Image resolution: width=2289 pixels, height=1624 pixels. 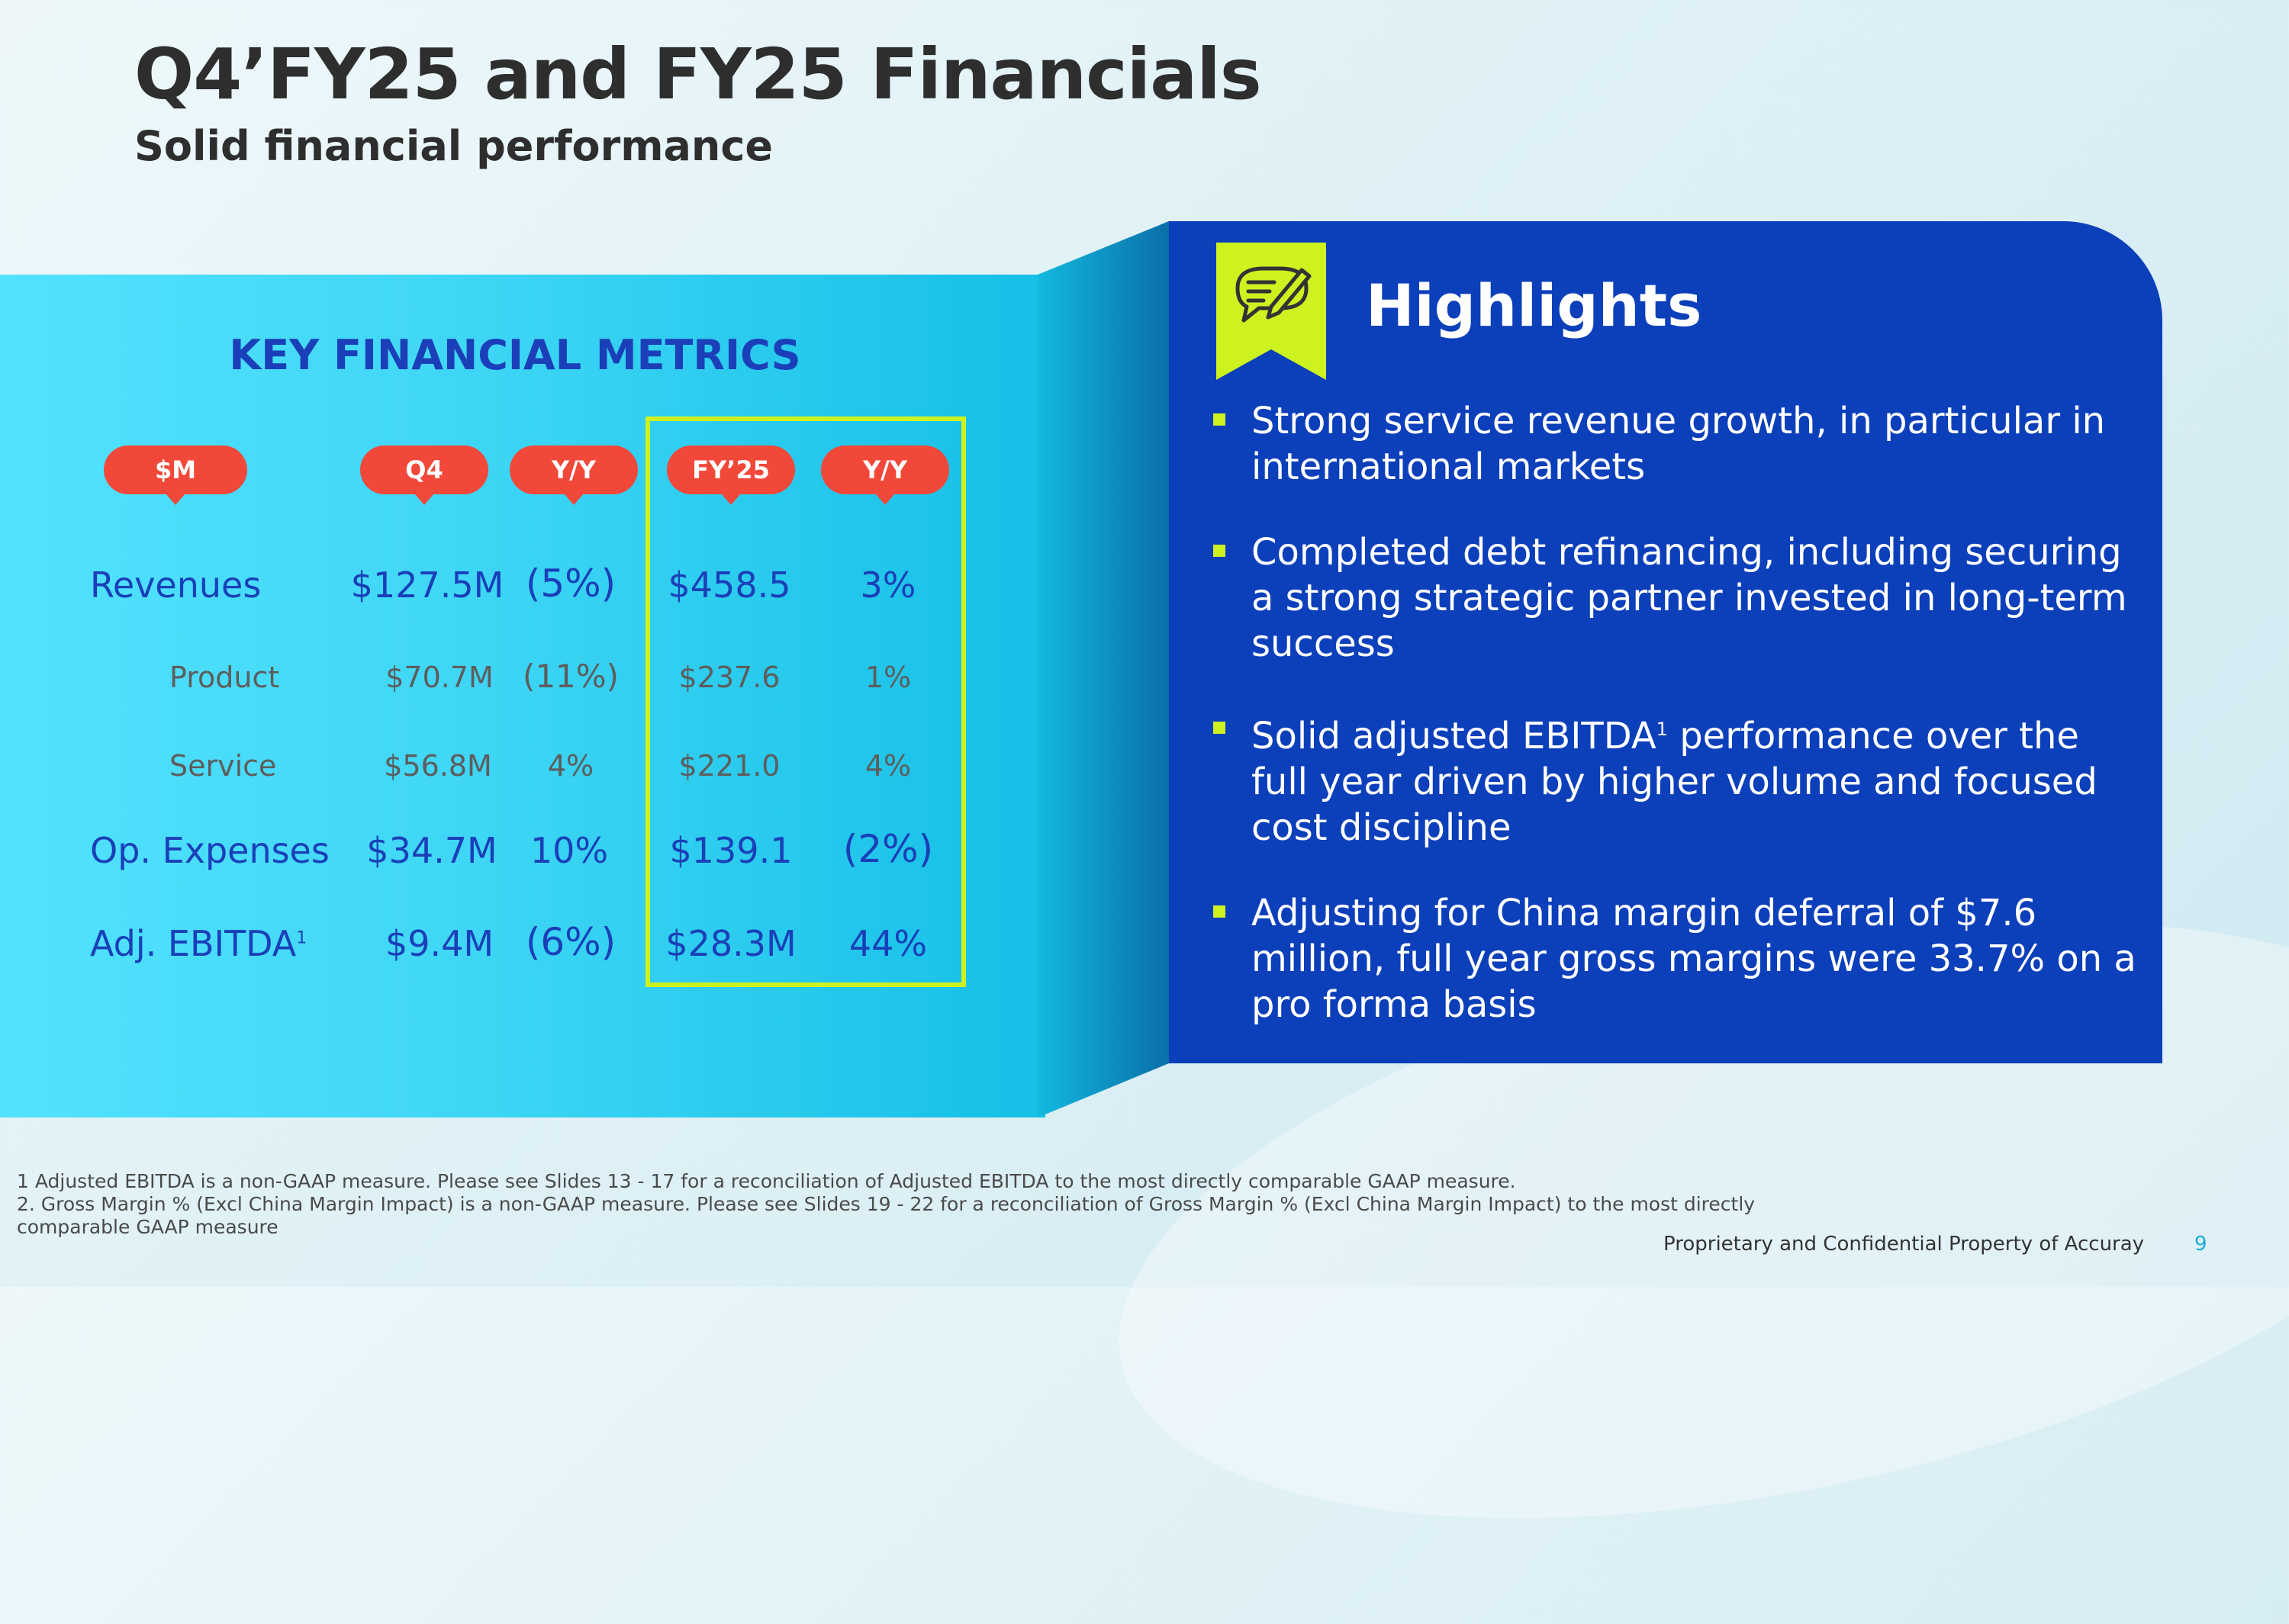 I want to click on service-fy-yy: 4%, so click(x=888, y=766).